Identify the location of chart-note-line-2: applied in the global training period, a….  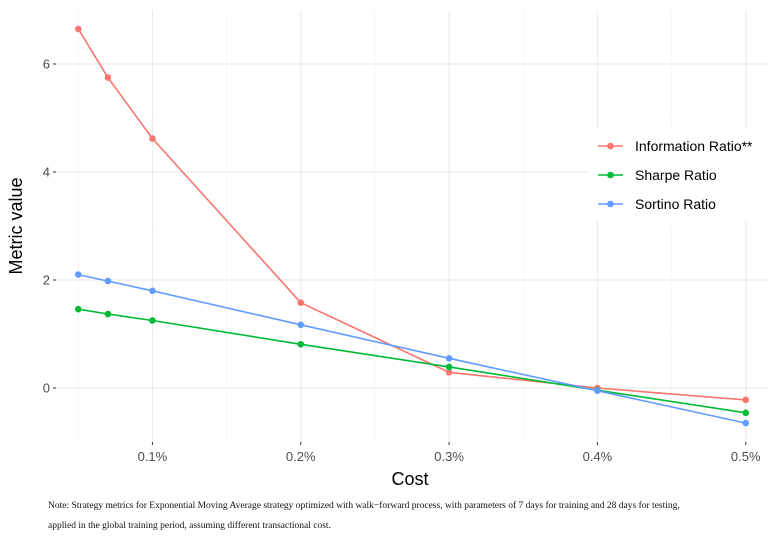
(189, 526).